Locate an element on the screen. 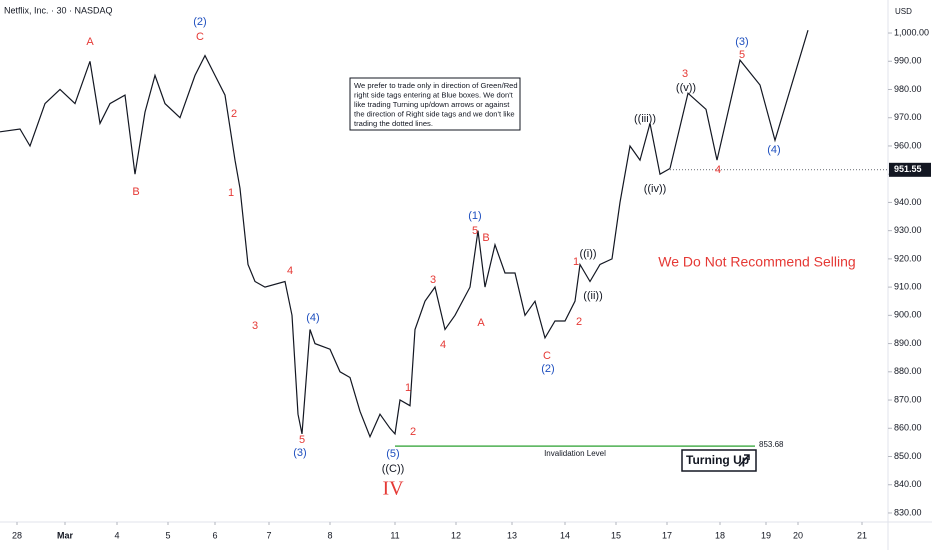  wave-label: ((v)) is located at coordinates (686, 88).